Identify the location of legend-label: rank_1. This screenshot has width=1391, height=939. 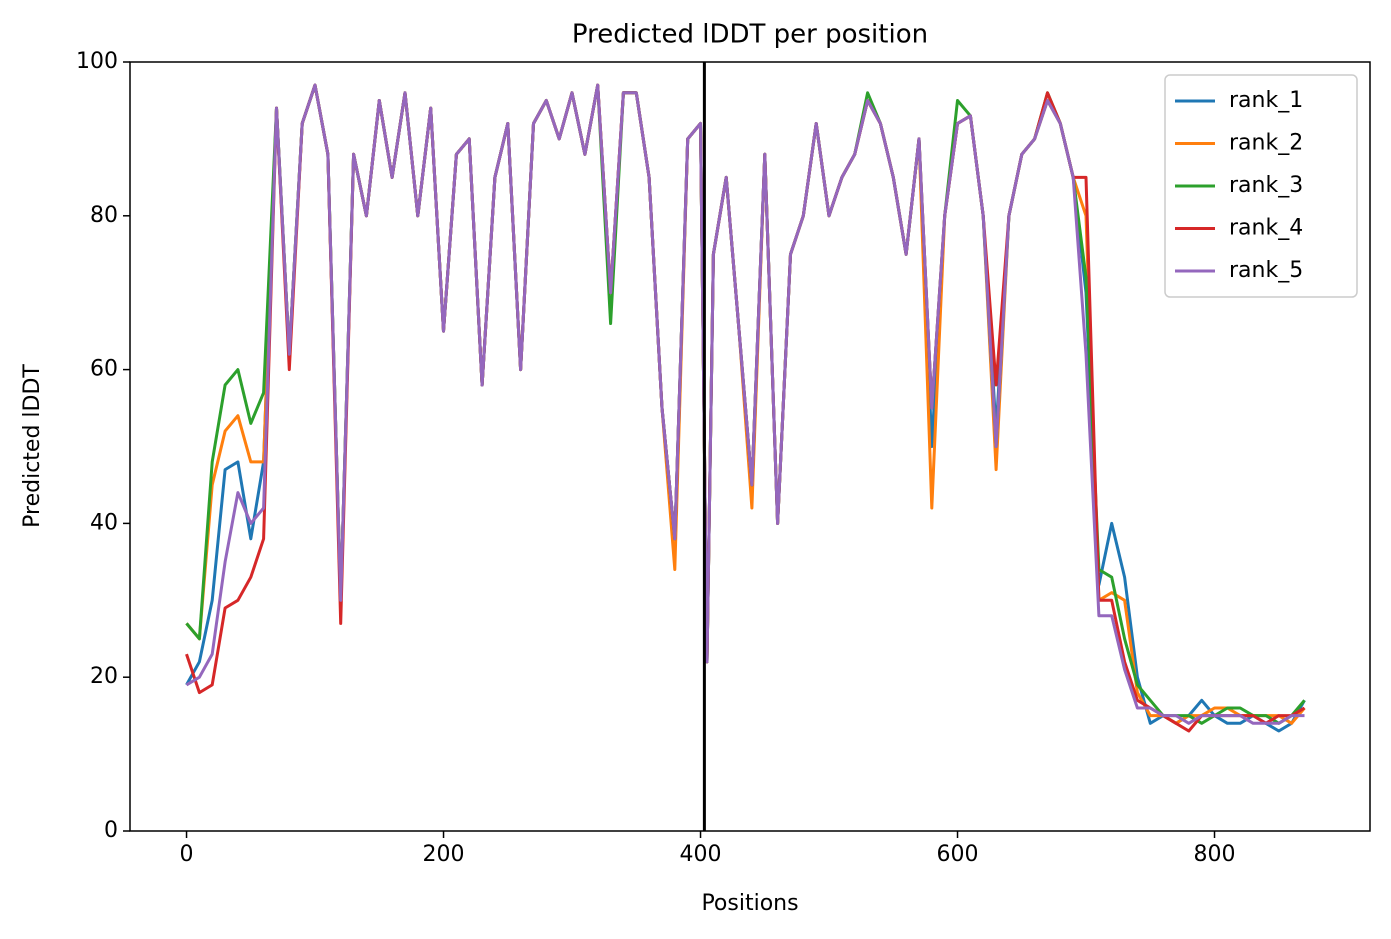
(1266, 100).